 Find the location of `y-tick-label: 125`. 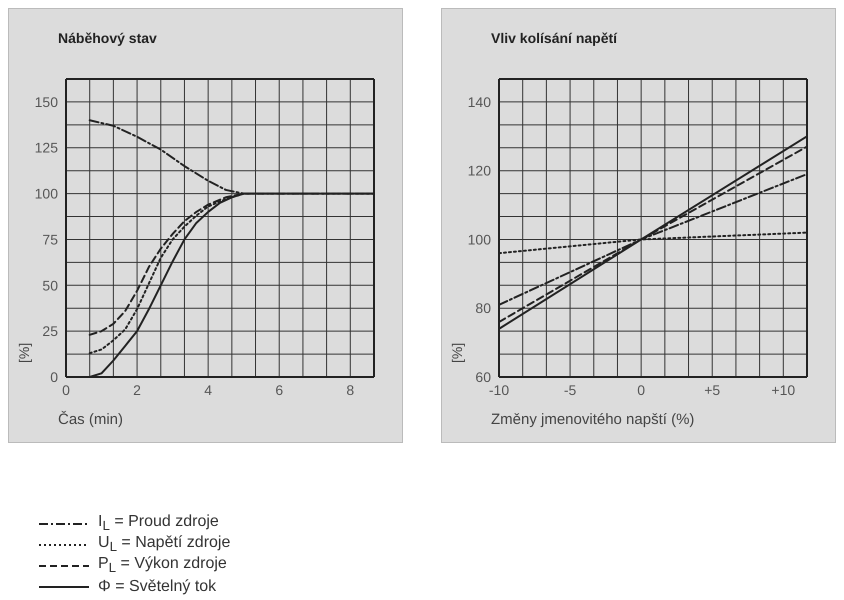

y-tick-label: 125 is located at coordinates (46, 148).